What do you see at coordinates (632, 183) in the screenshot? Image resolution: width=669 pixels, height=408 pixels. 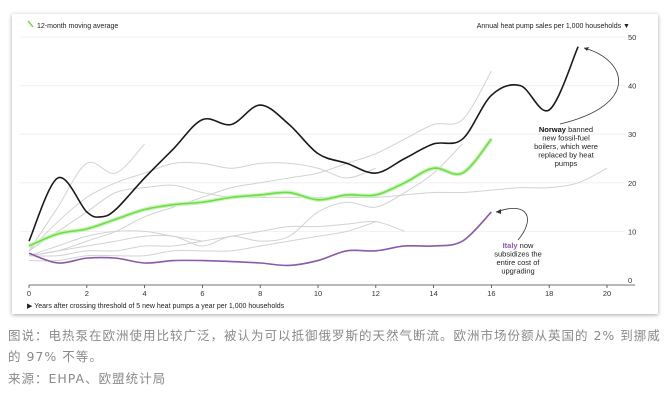 I see `y-tick-label: 20` at bounding box center [632, 183].